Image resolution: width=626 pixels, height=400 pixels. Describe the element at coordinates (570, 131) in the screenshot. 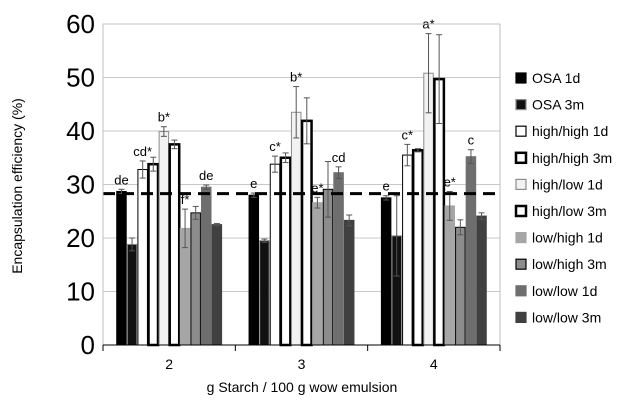

I see `legend-label: high/high 1d` at that location.